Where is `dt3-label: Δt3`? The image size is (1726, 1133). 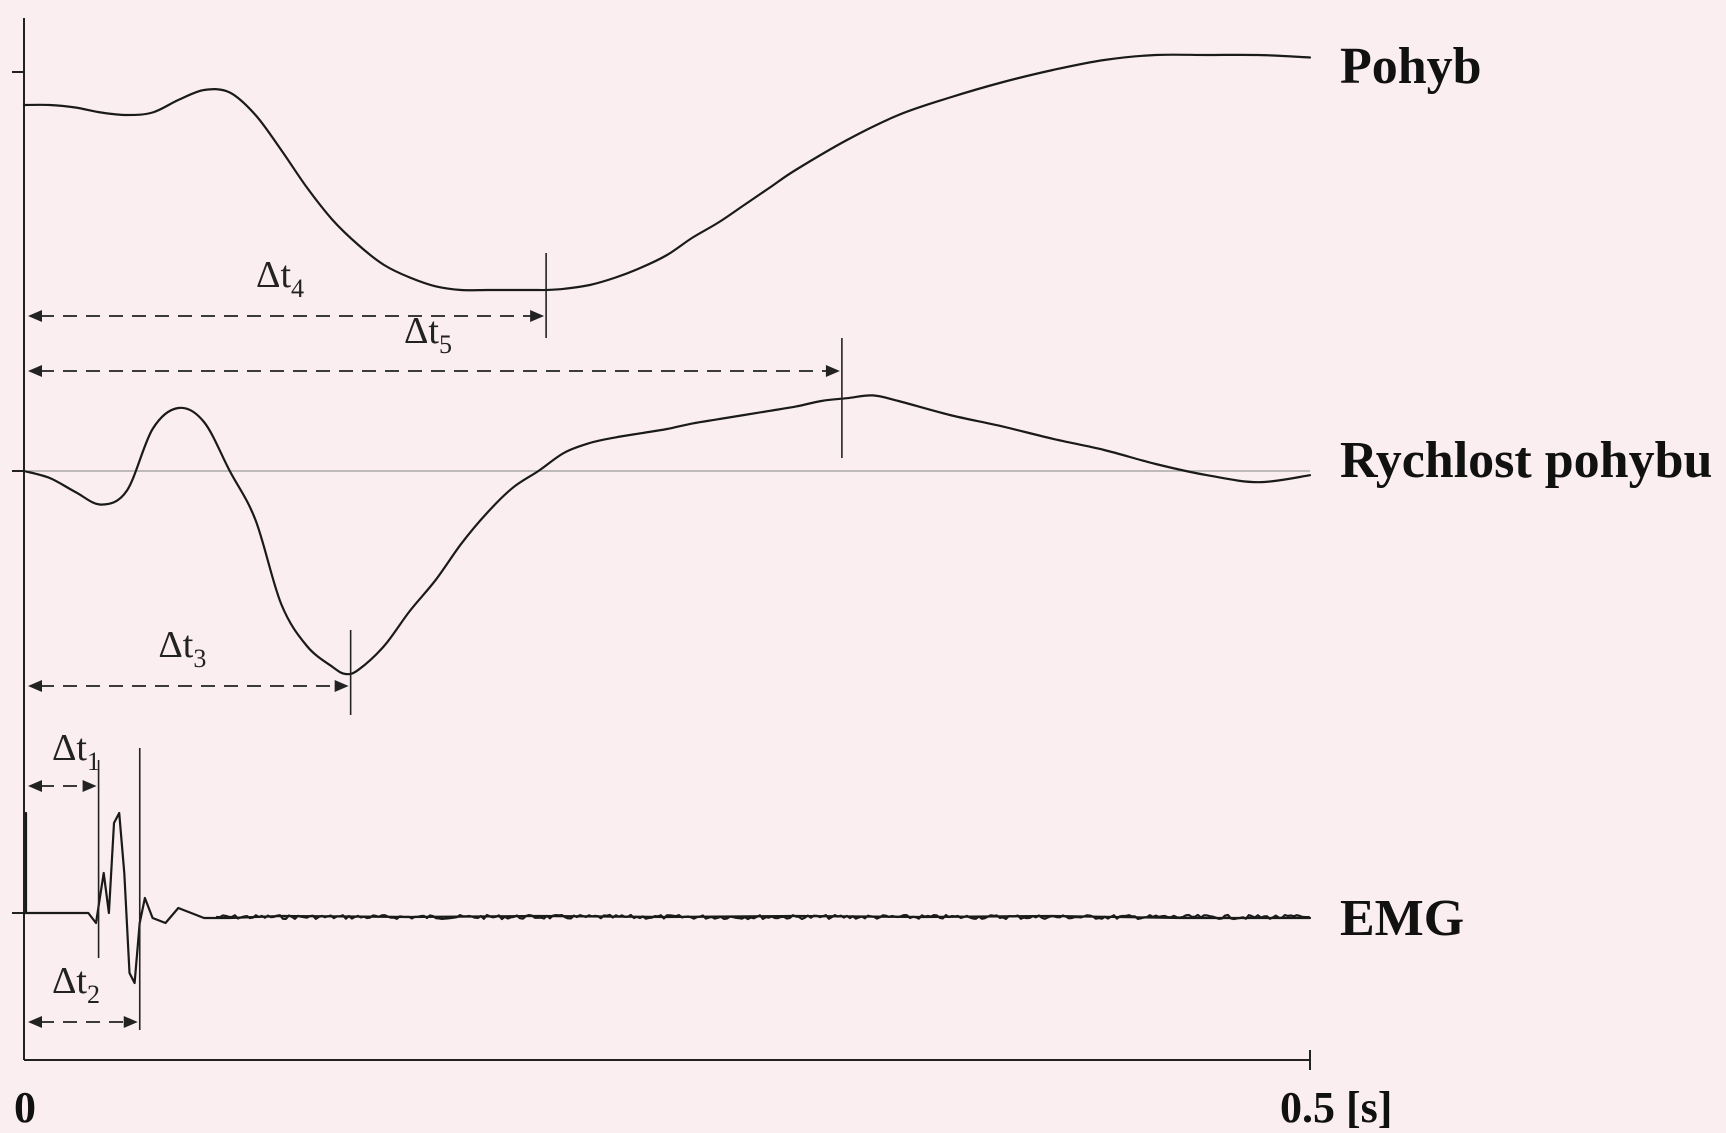
dt3-label: Δt3 is located at coordinates (182, 648).